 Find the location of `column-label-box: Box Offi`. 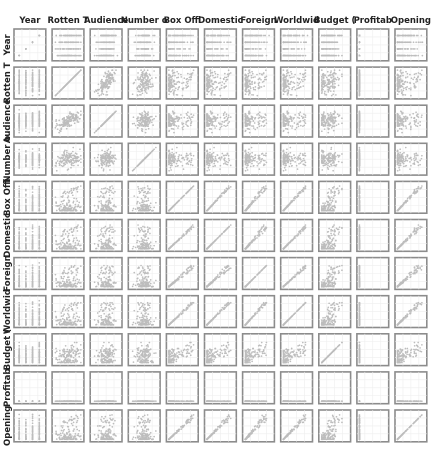

column-label-box: Box Offi is located at coordinates (182, 21).